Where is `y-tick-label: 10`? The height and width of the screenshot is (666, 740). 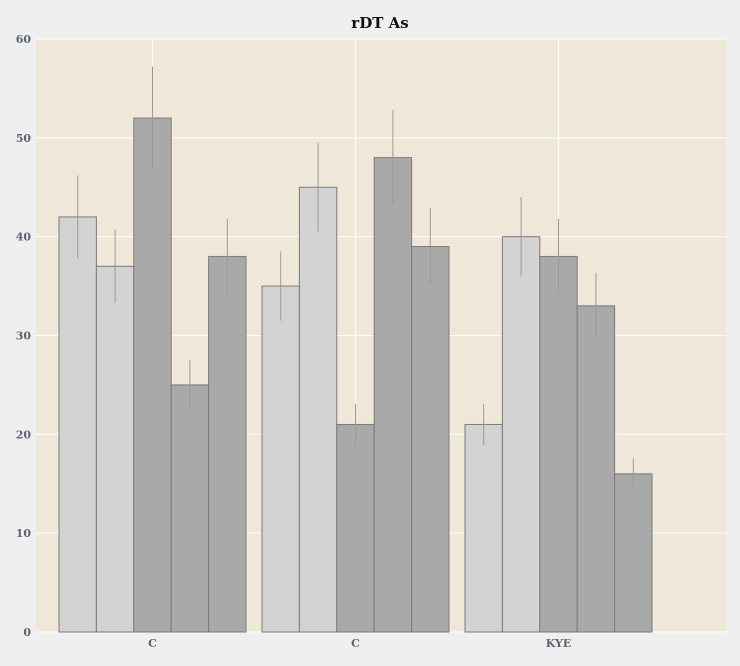
y-tick-label: 10 is located at coordinates (24, 533).